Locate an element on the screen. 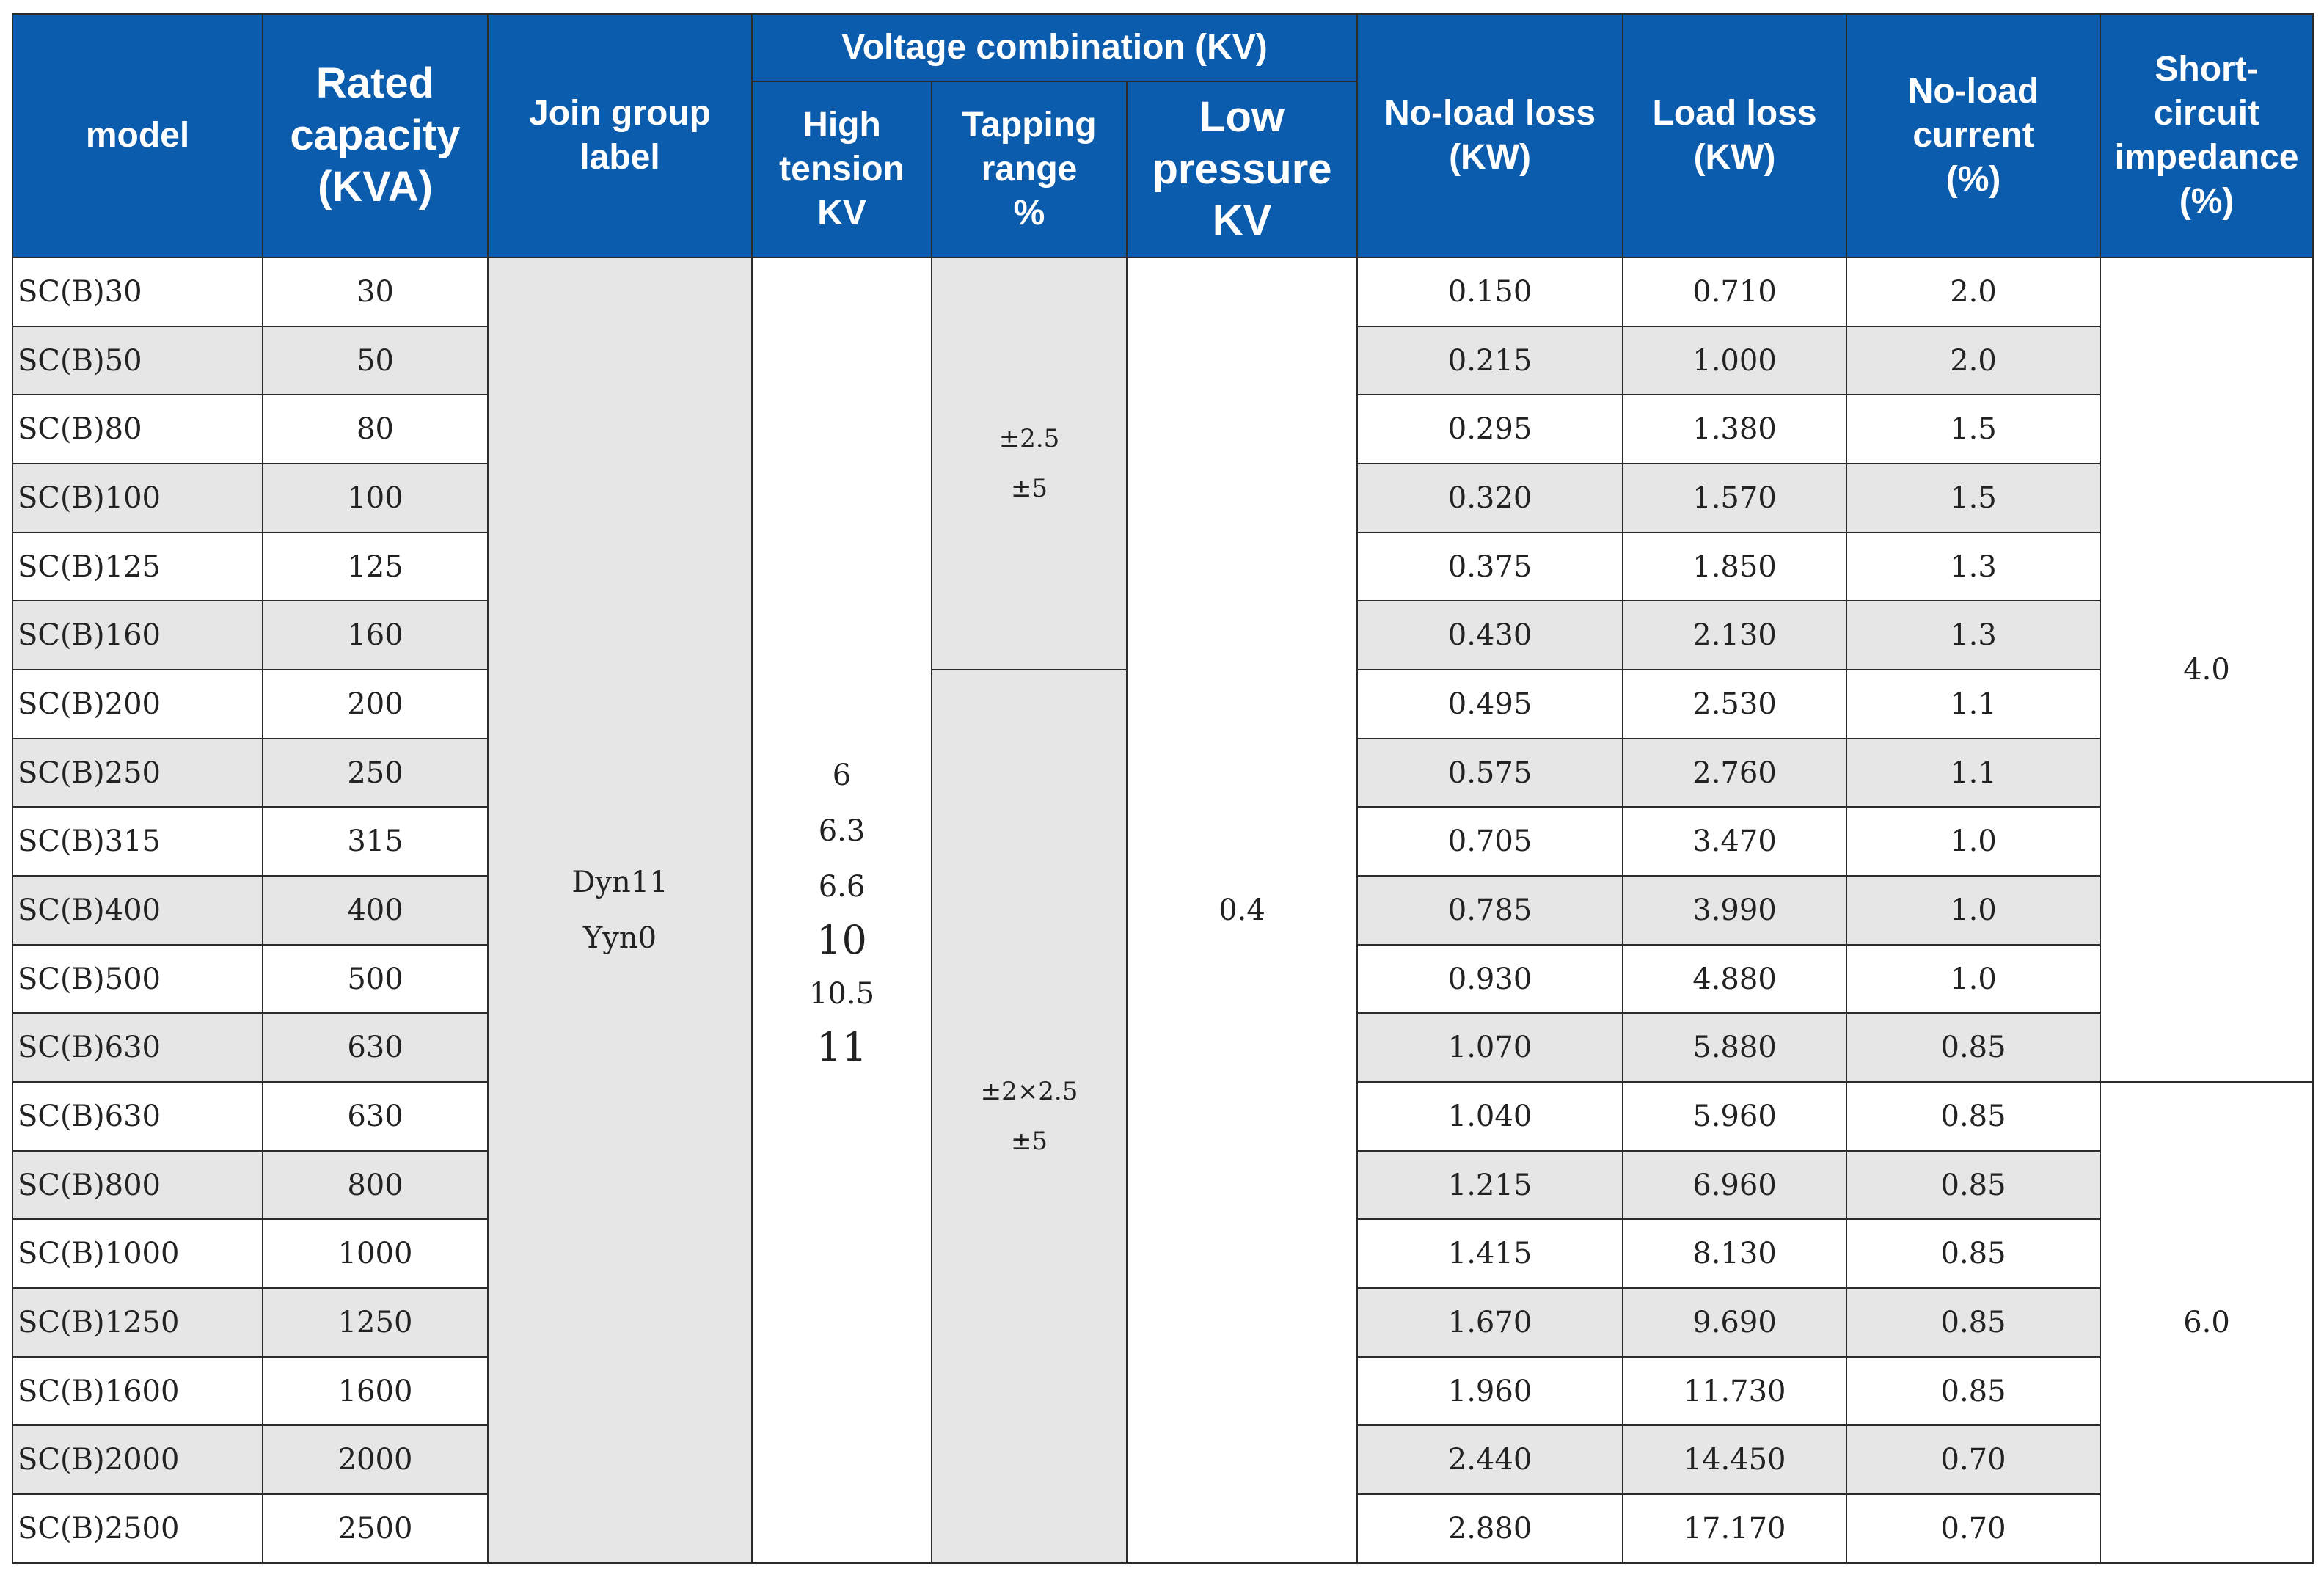  cell-capacity: 50 is located at coordinates (375, 360).